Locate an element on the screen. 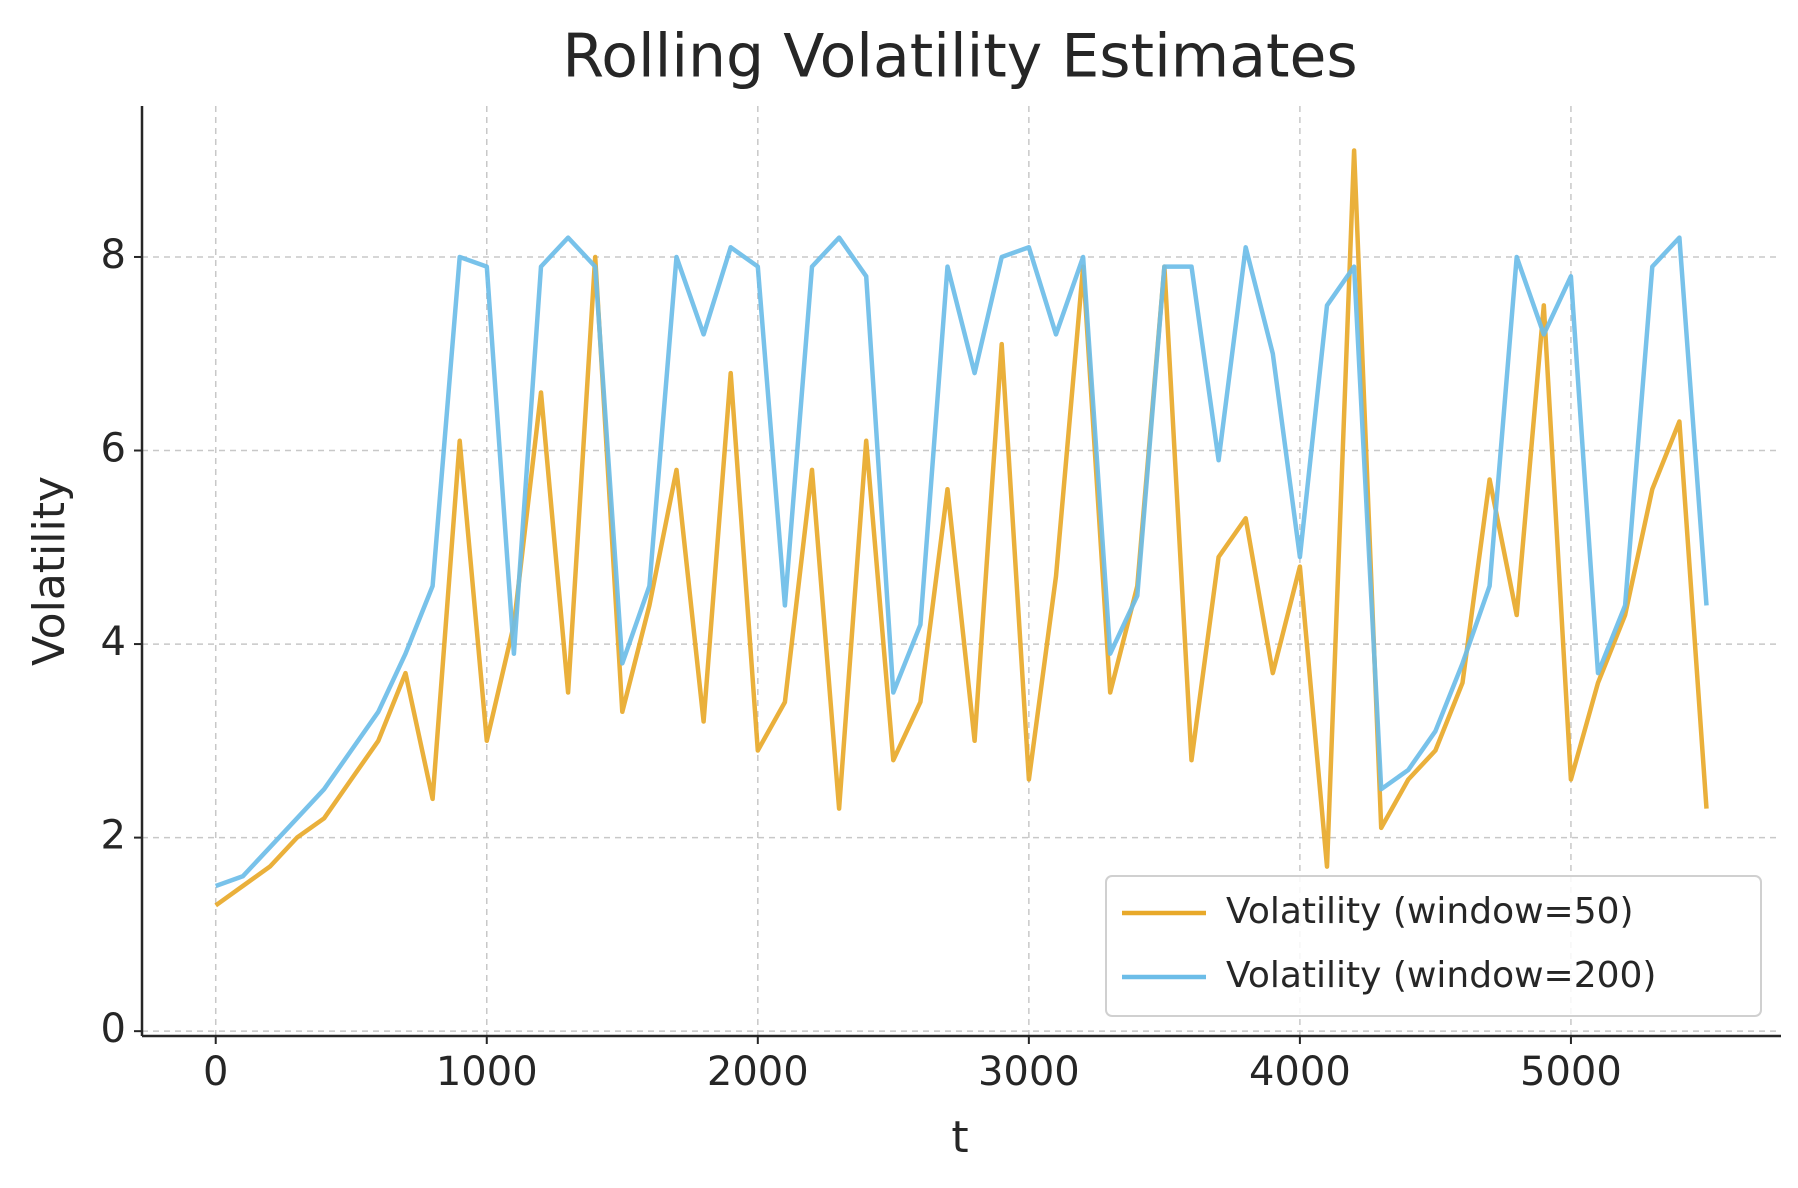 The width and height of the screenshot is (1798, 1188). legend-box is located at coordinates (1433, 946).